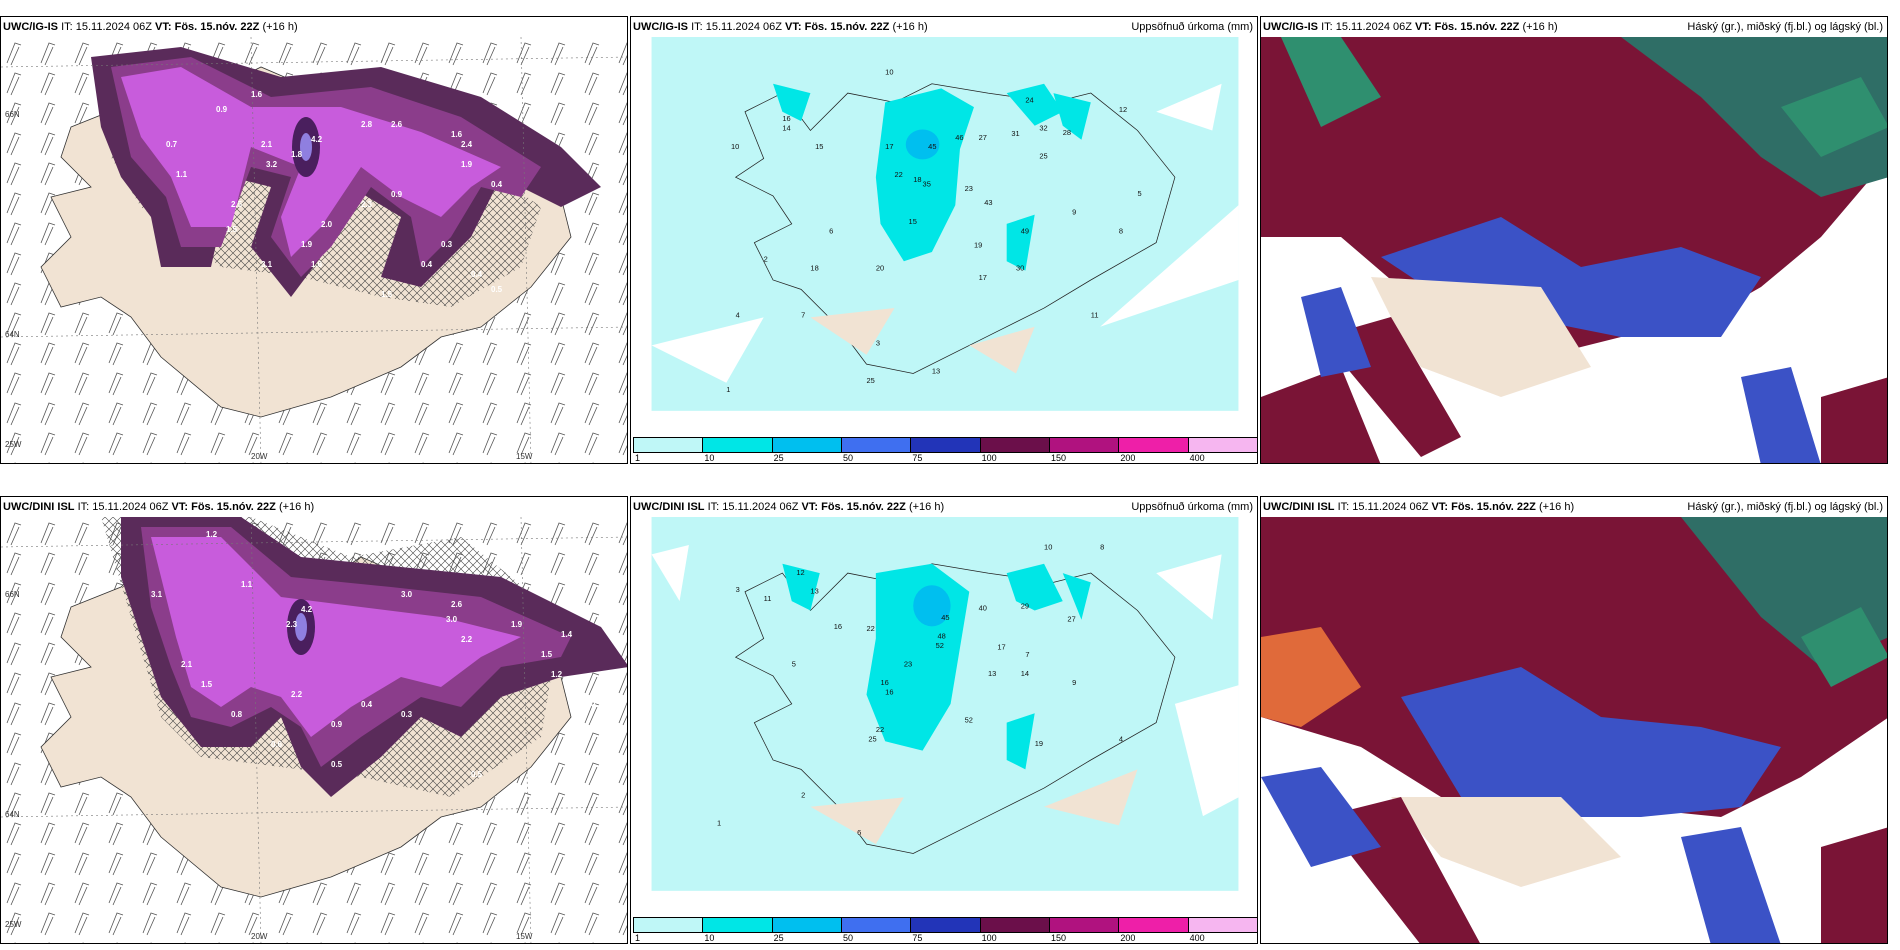  I want to click on model-name: UWC/IG-IS, so click(660, 27).